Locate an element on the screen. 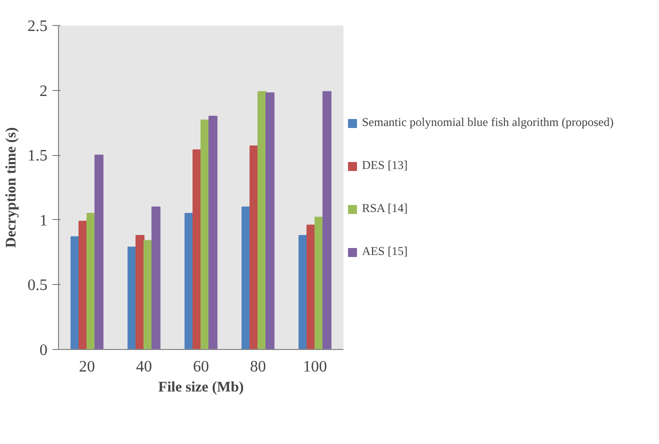 The height and width of the screenshot is (444, 659). x-tick-label: 20 is located at coordinates (87, 367).